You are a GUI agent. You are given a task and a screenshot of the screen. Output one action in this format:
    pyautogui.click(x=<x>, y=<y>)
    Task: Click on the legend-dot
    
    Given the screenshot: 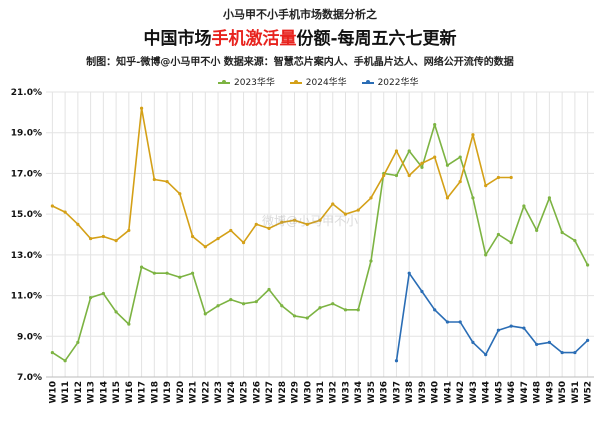 What is the action you would take?
    pyautogui.click(x=295, y=81)
    